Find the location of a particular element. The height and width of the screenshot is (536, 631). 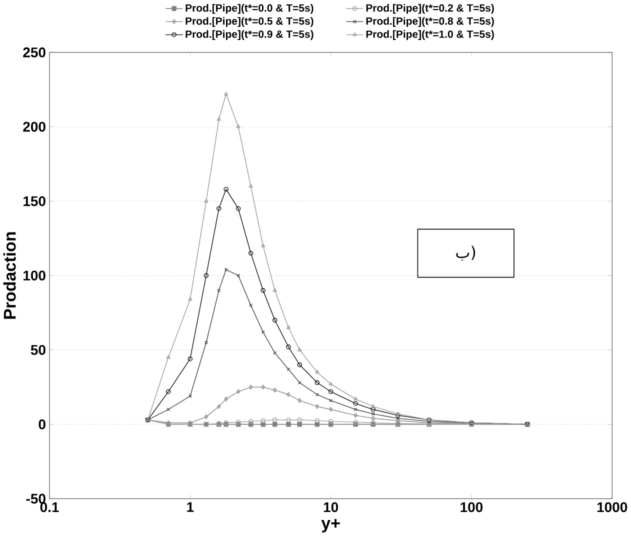

x-tick-label: 1 is located at coordinates (190, 507).